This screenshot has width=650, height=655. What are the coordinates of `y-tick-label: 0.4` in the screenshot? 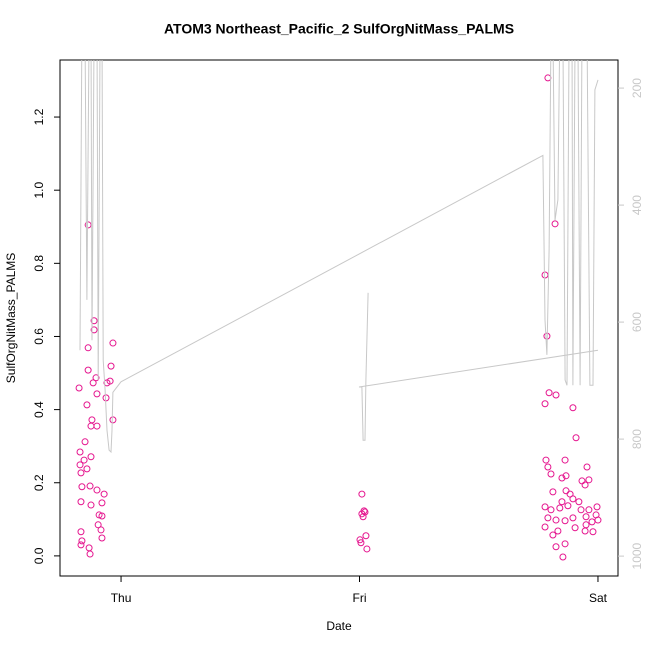 It's located at (39, 409).